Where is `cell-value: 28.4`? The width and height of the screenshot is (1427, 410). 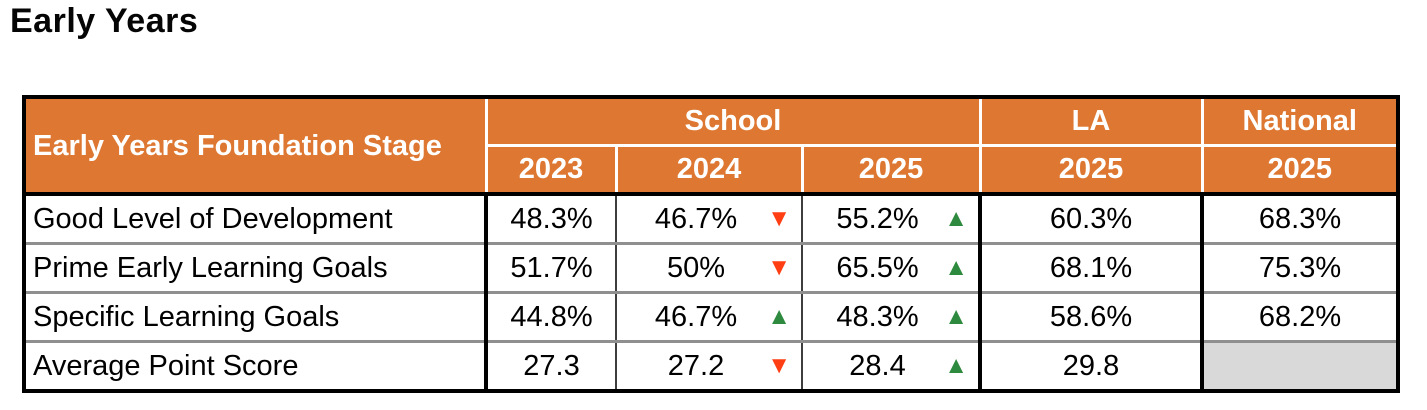
cell-value: 28.4 is located at coordinates (877, 365).